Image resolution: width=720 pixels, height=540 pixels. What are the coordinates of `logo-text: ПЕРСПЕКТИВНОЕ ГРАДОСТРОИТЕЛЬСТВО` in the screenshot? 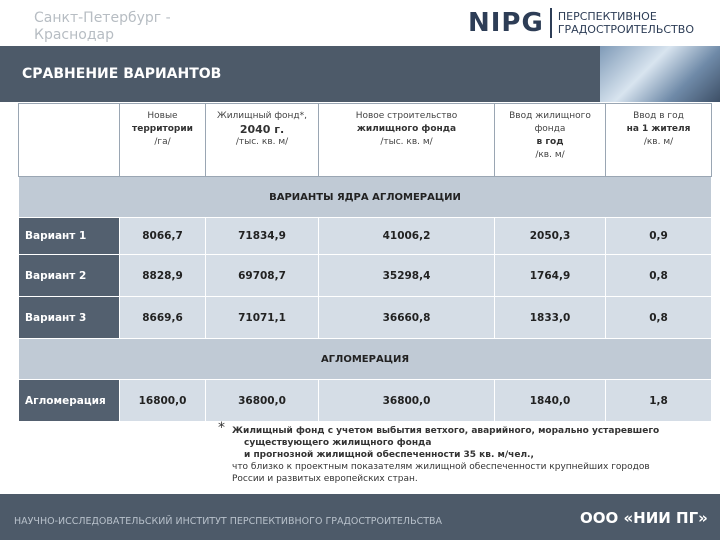 It's located at (623, 23).